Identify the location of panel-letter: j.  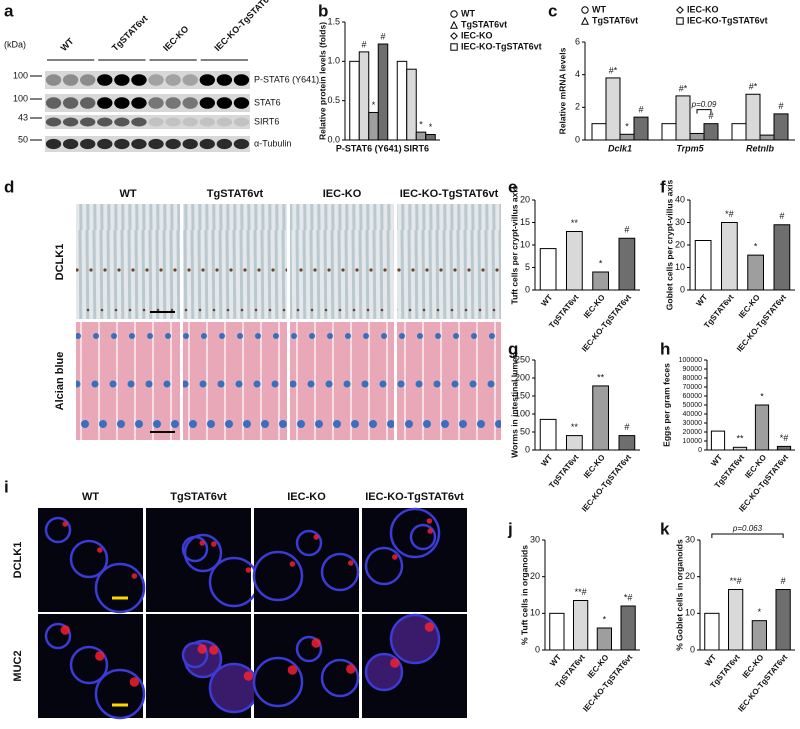
(510, 528).